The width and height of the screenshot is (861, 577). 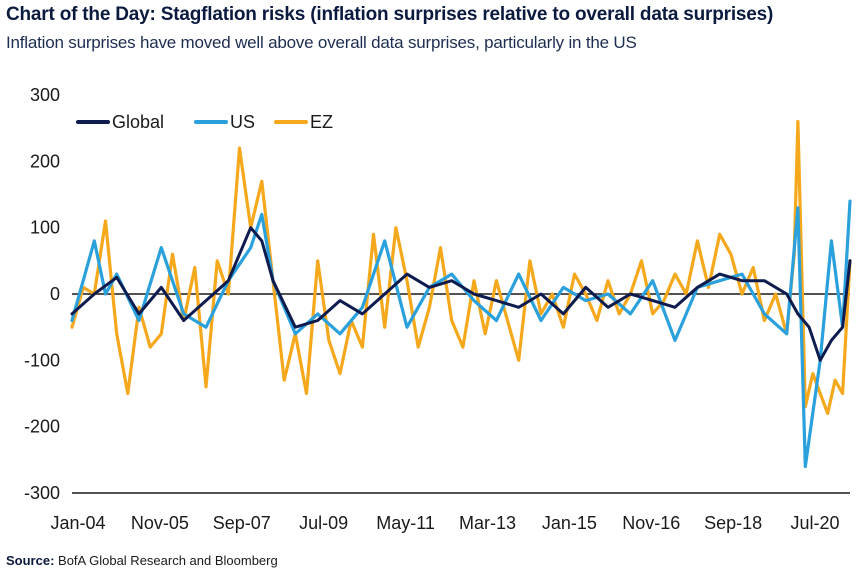 I want to click on legend-label-us: US, so click(x=242, y=122).